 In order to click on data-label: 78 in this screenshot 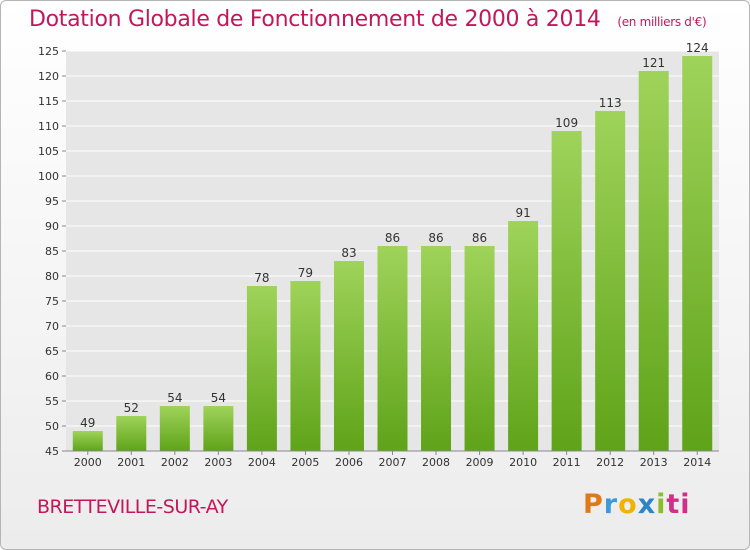, I will do `click(261, 278)`.